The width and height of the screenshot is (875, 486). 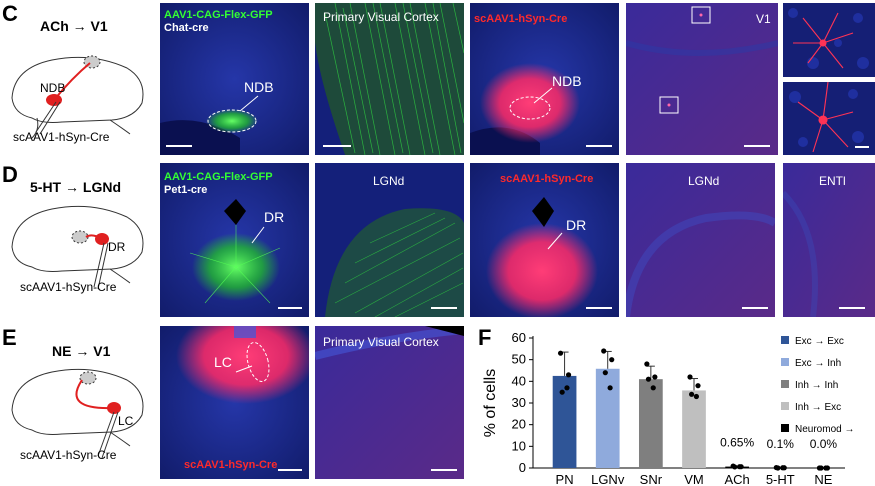 What do you see at coordinates (10, 174) in the screenshot?
I see `panel-letter-d: D` at bounding box center [10, 174].